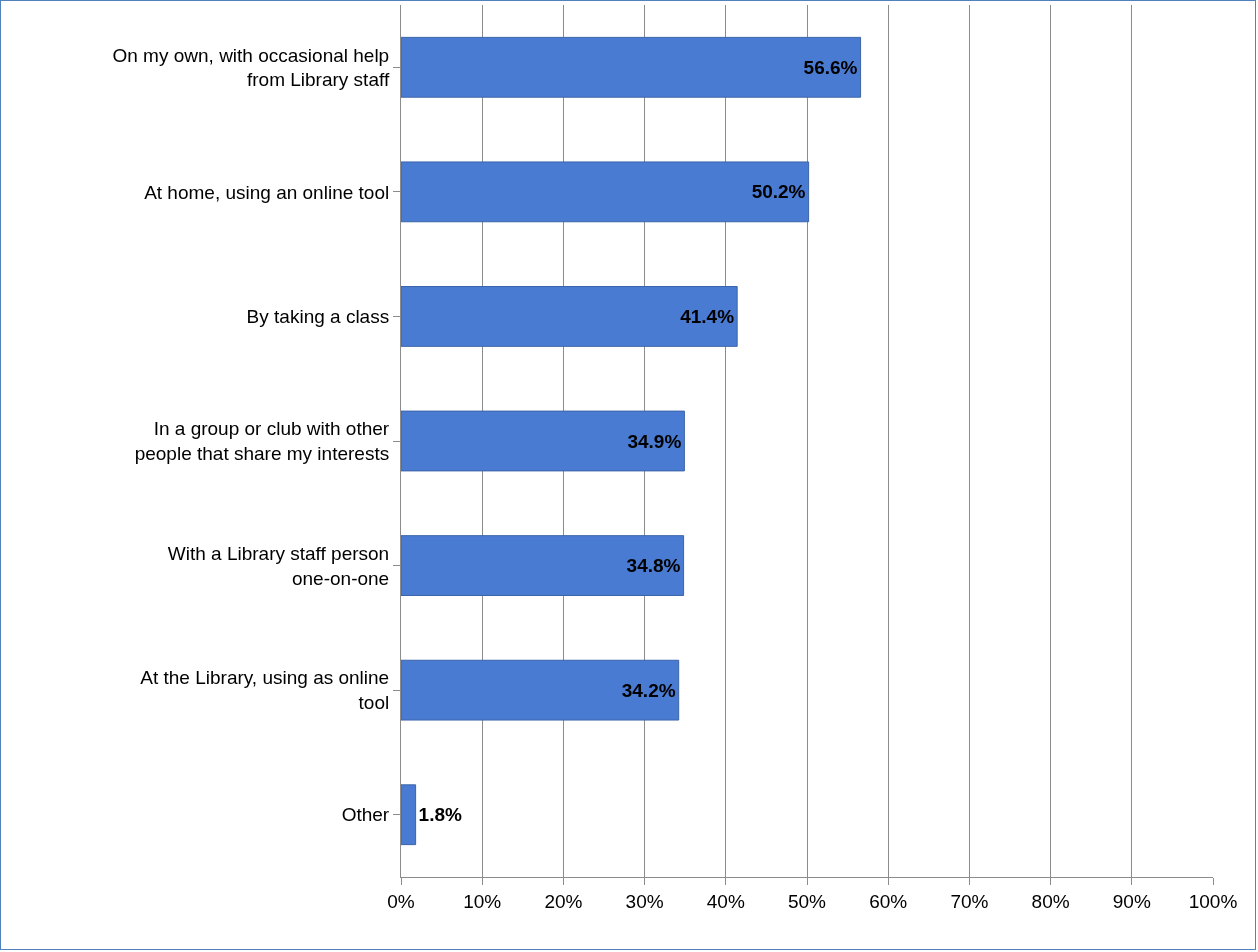  I want to click on x-tick-label: 100%, so click(1213, 901).